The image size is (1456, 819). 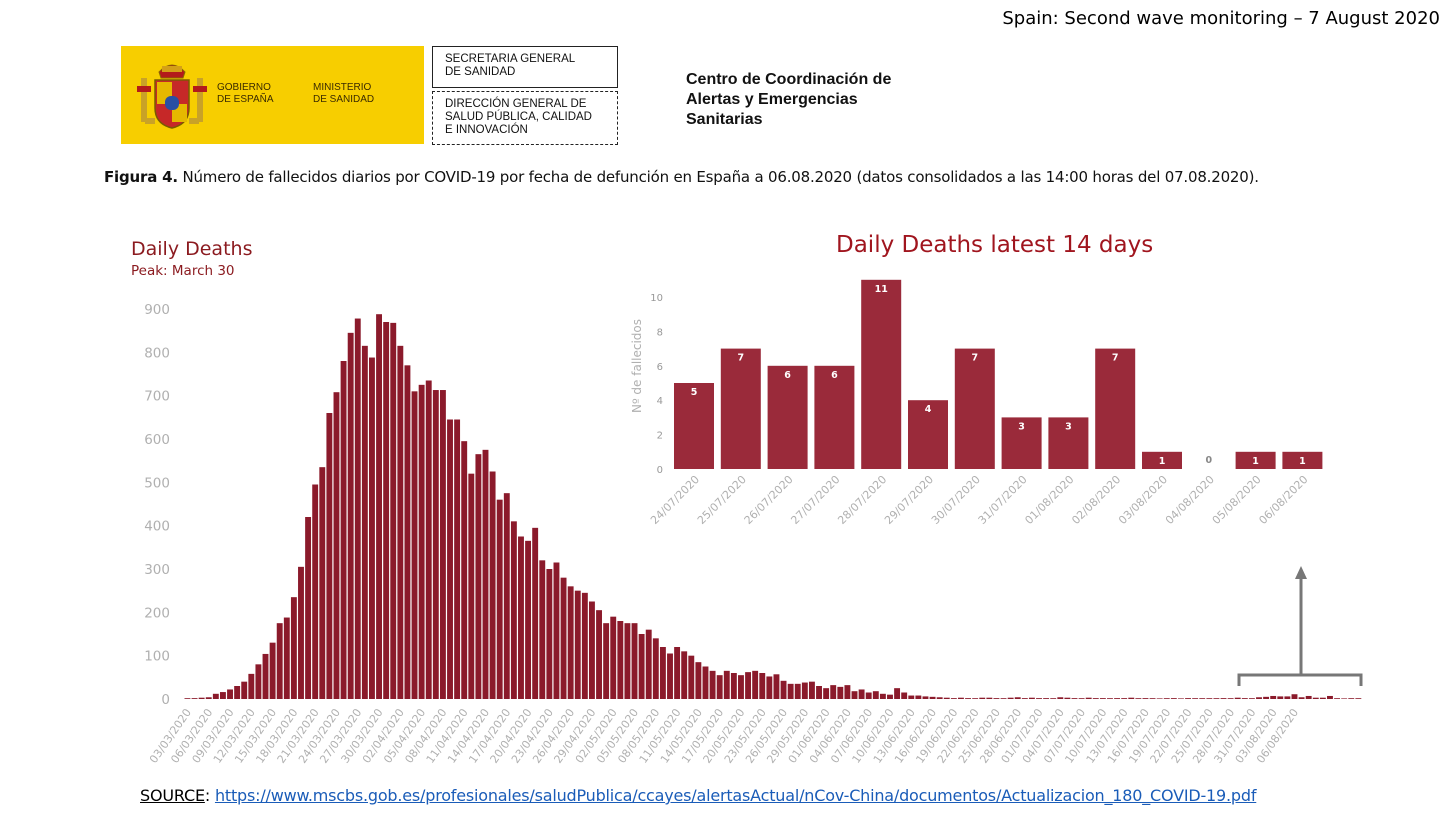 I want to click on main-y-tick-label: 600, so click(x=157, y=440).